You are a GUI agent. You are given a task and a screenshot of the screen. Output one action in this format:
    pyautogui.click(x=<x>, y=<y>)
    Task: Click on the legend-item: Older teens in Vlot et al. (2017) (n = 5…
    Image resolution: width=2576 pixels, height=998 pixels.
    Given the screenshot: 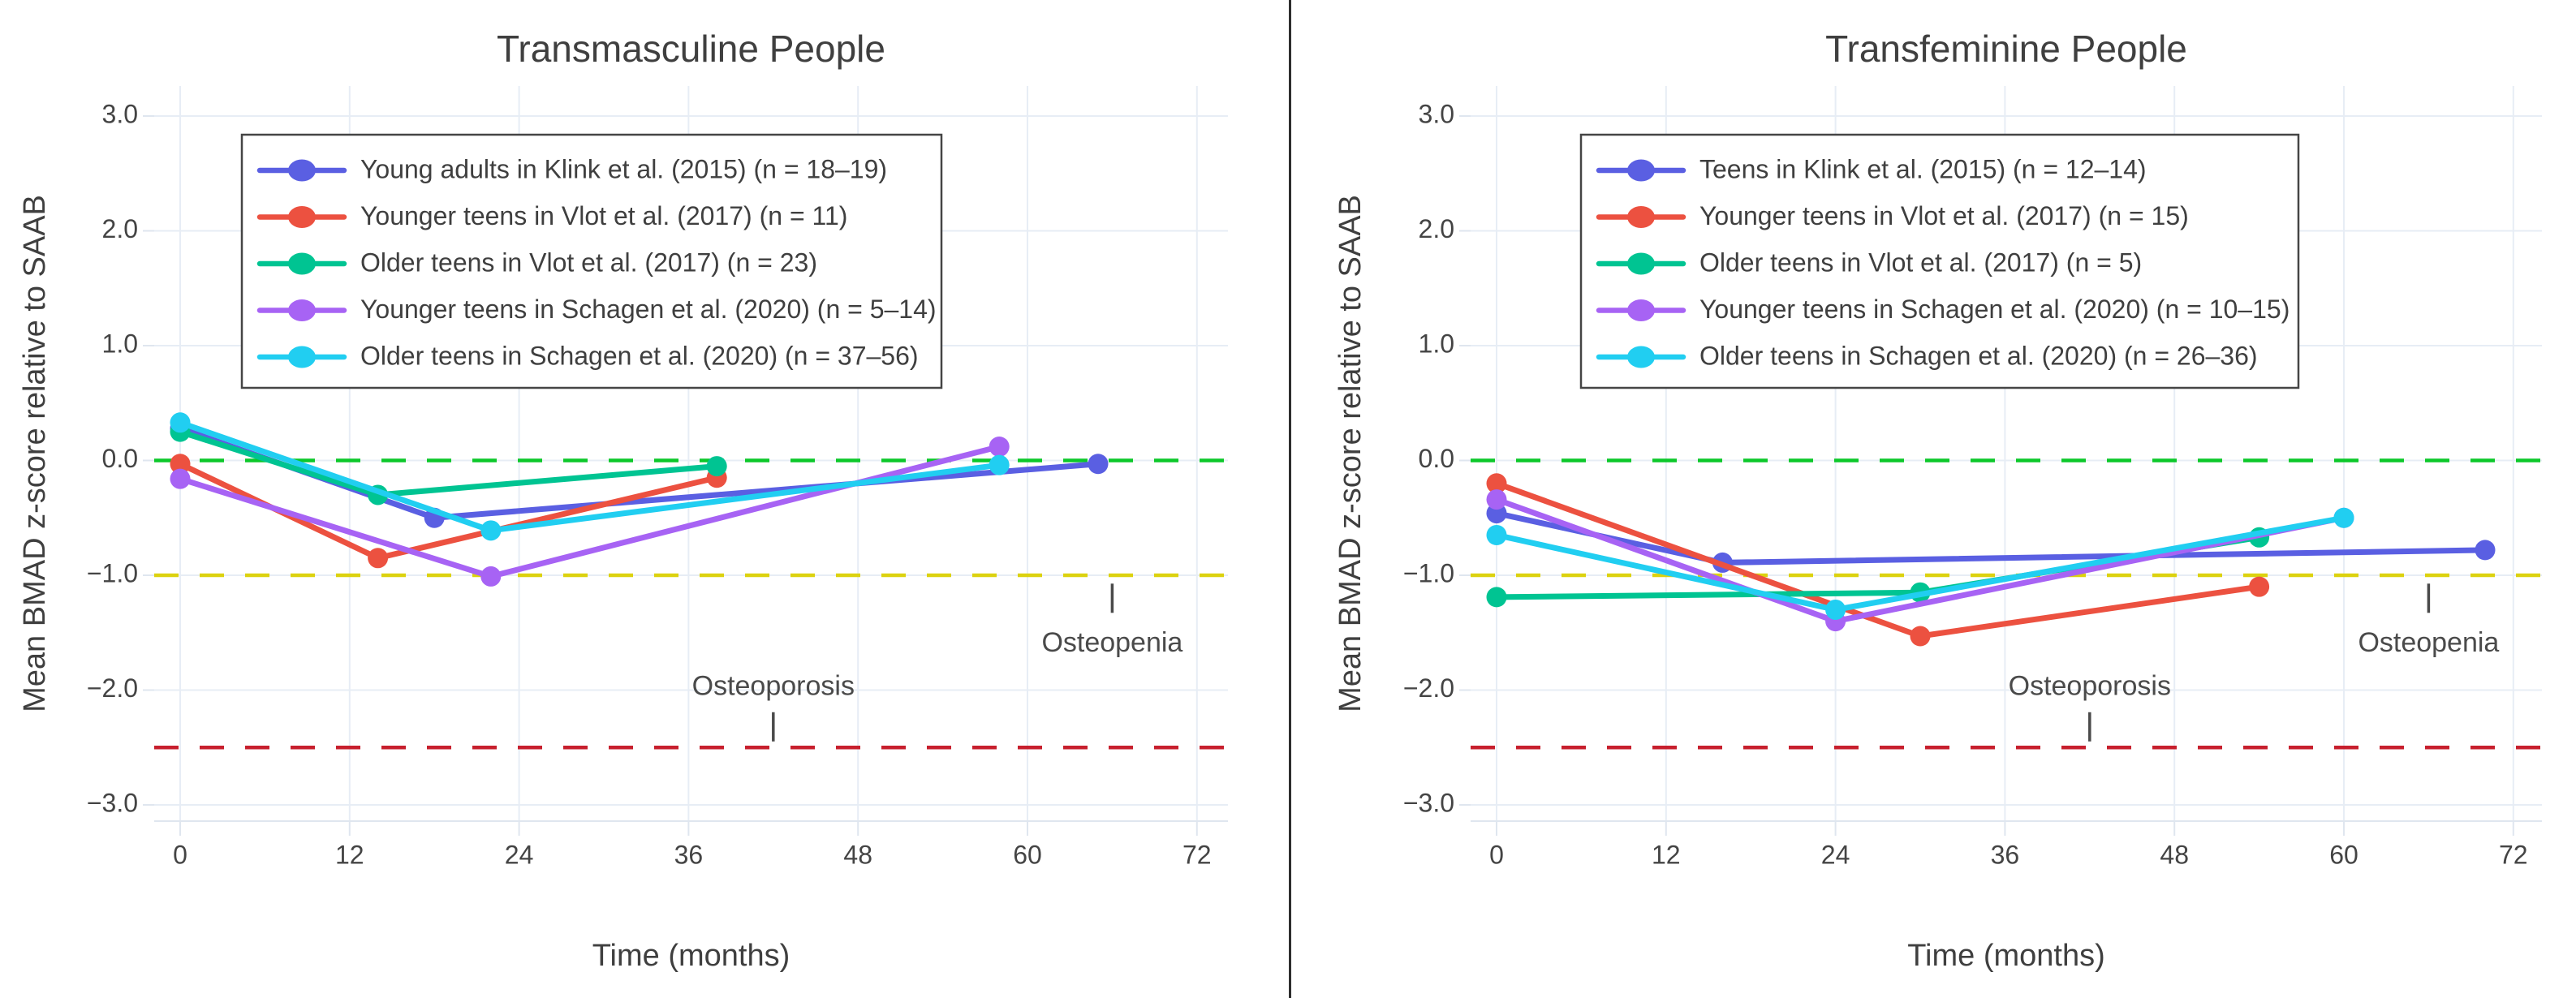 What is the action you would take?
    pyautogui.click(x=1869, y=262)
    